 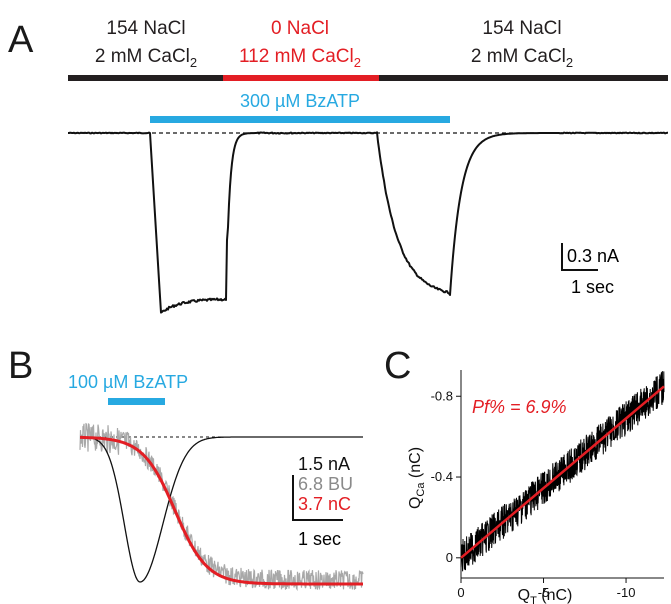 I want to click on y-axis-label: QCa (nC), so click(x=417, y=478).